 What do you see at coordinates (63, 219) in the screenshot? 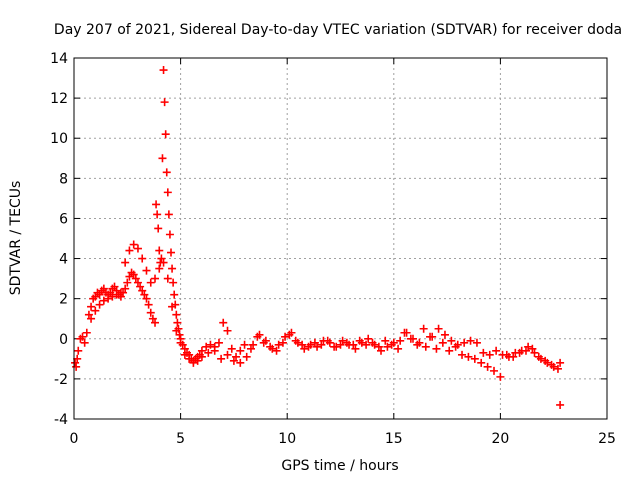
I see `y-tick-label: 6` at bounding box center [63, 219].